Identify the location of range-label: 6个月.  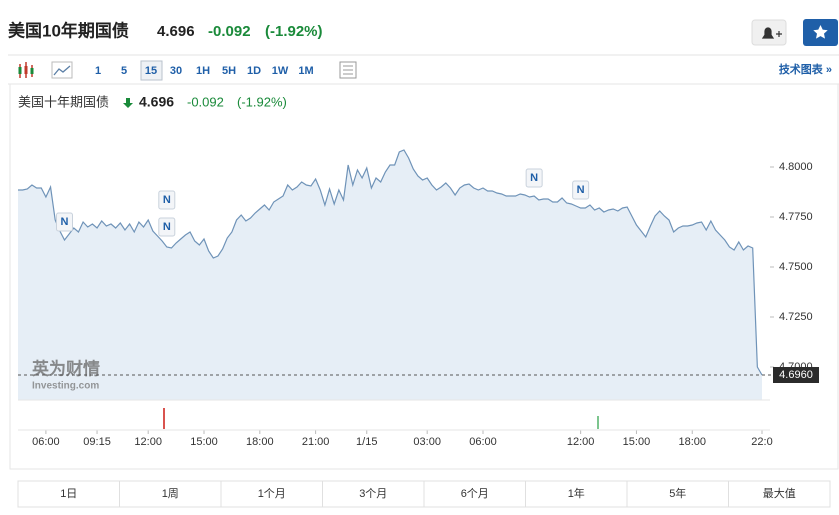
(475, 493).